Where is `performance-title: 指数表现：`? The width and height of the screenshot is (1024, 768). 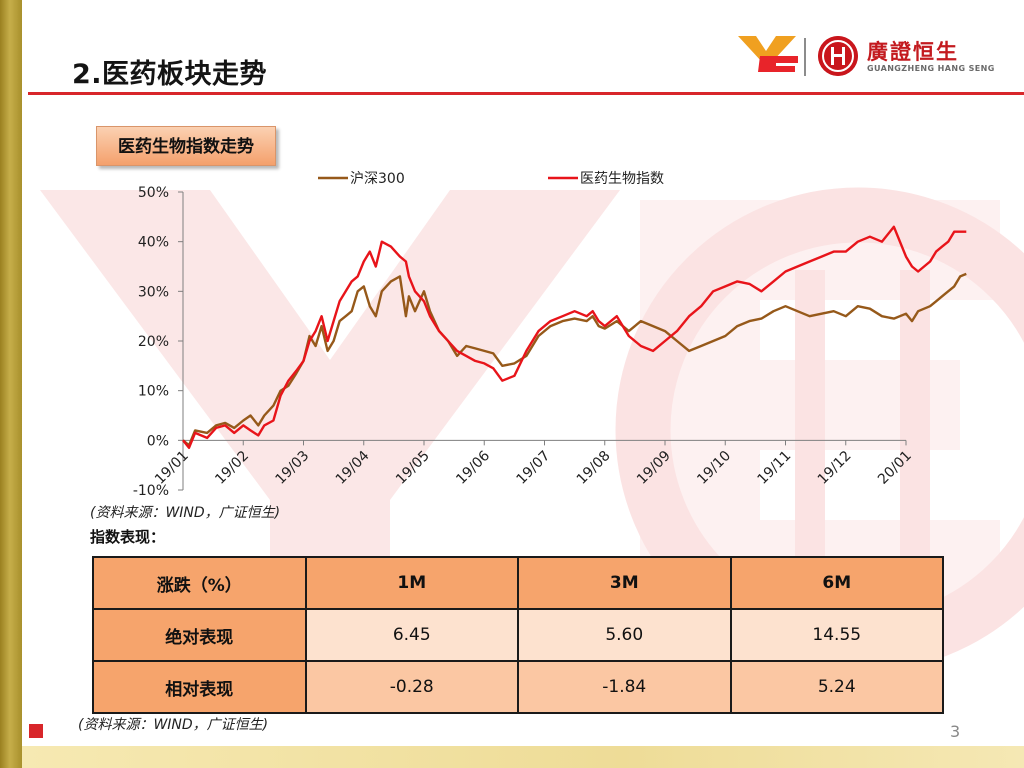 performance-title: 指数表现： is located at coordinates (128, 537).